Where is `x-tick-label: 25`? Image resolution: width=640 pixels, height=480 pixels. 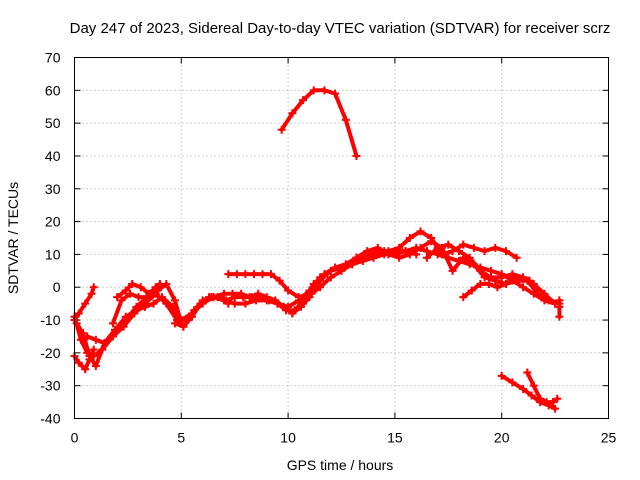 x-tick-label: 25 is located at coordinates (609, 438).